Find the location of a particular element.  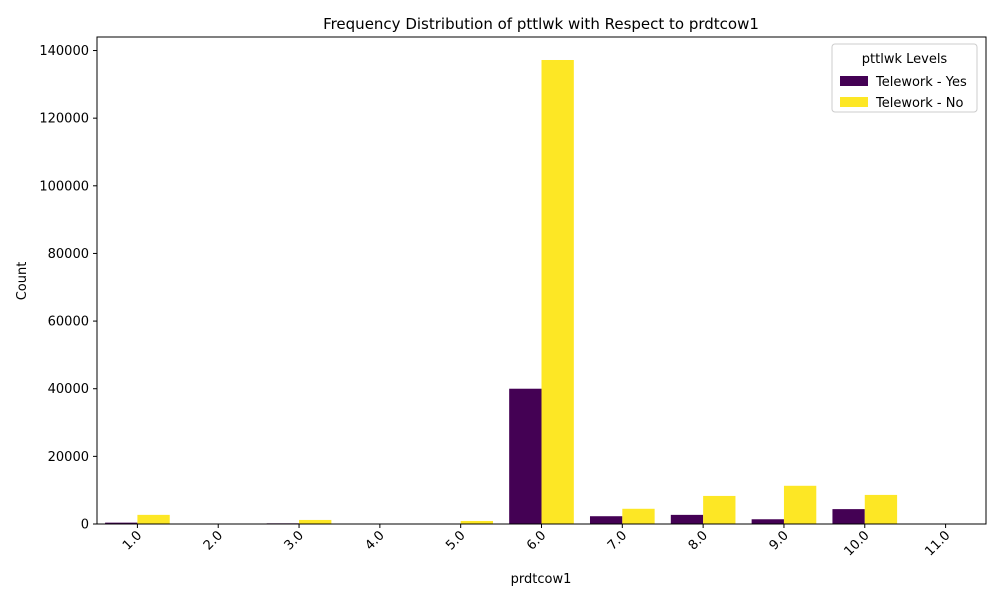

legend: pttlwk Levels Telework - Yes Telework - No is located at coordinates (904, 78).